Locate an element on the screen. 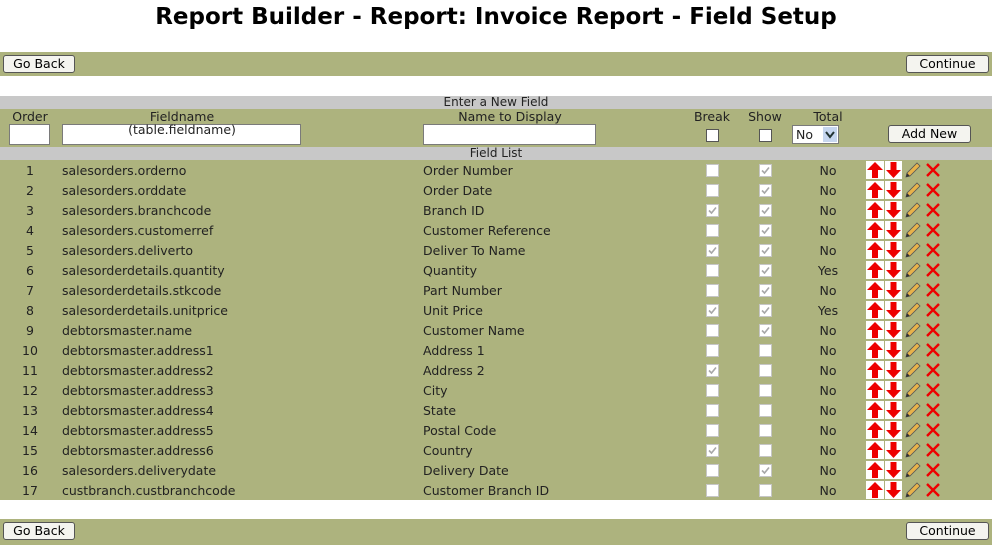 This screenshot has height=545, width=992. order-cell: 14 is located at coordinates (30, 430).